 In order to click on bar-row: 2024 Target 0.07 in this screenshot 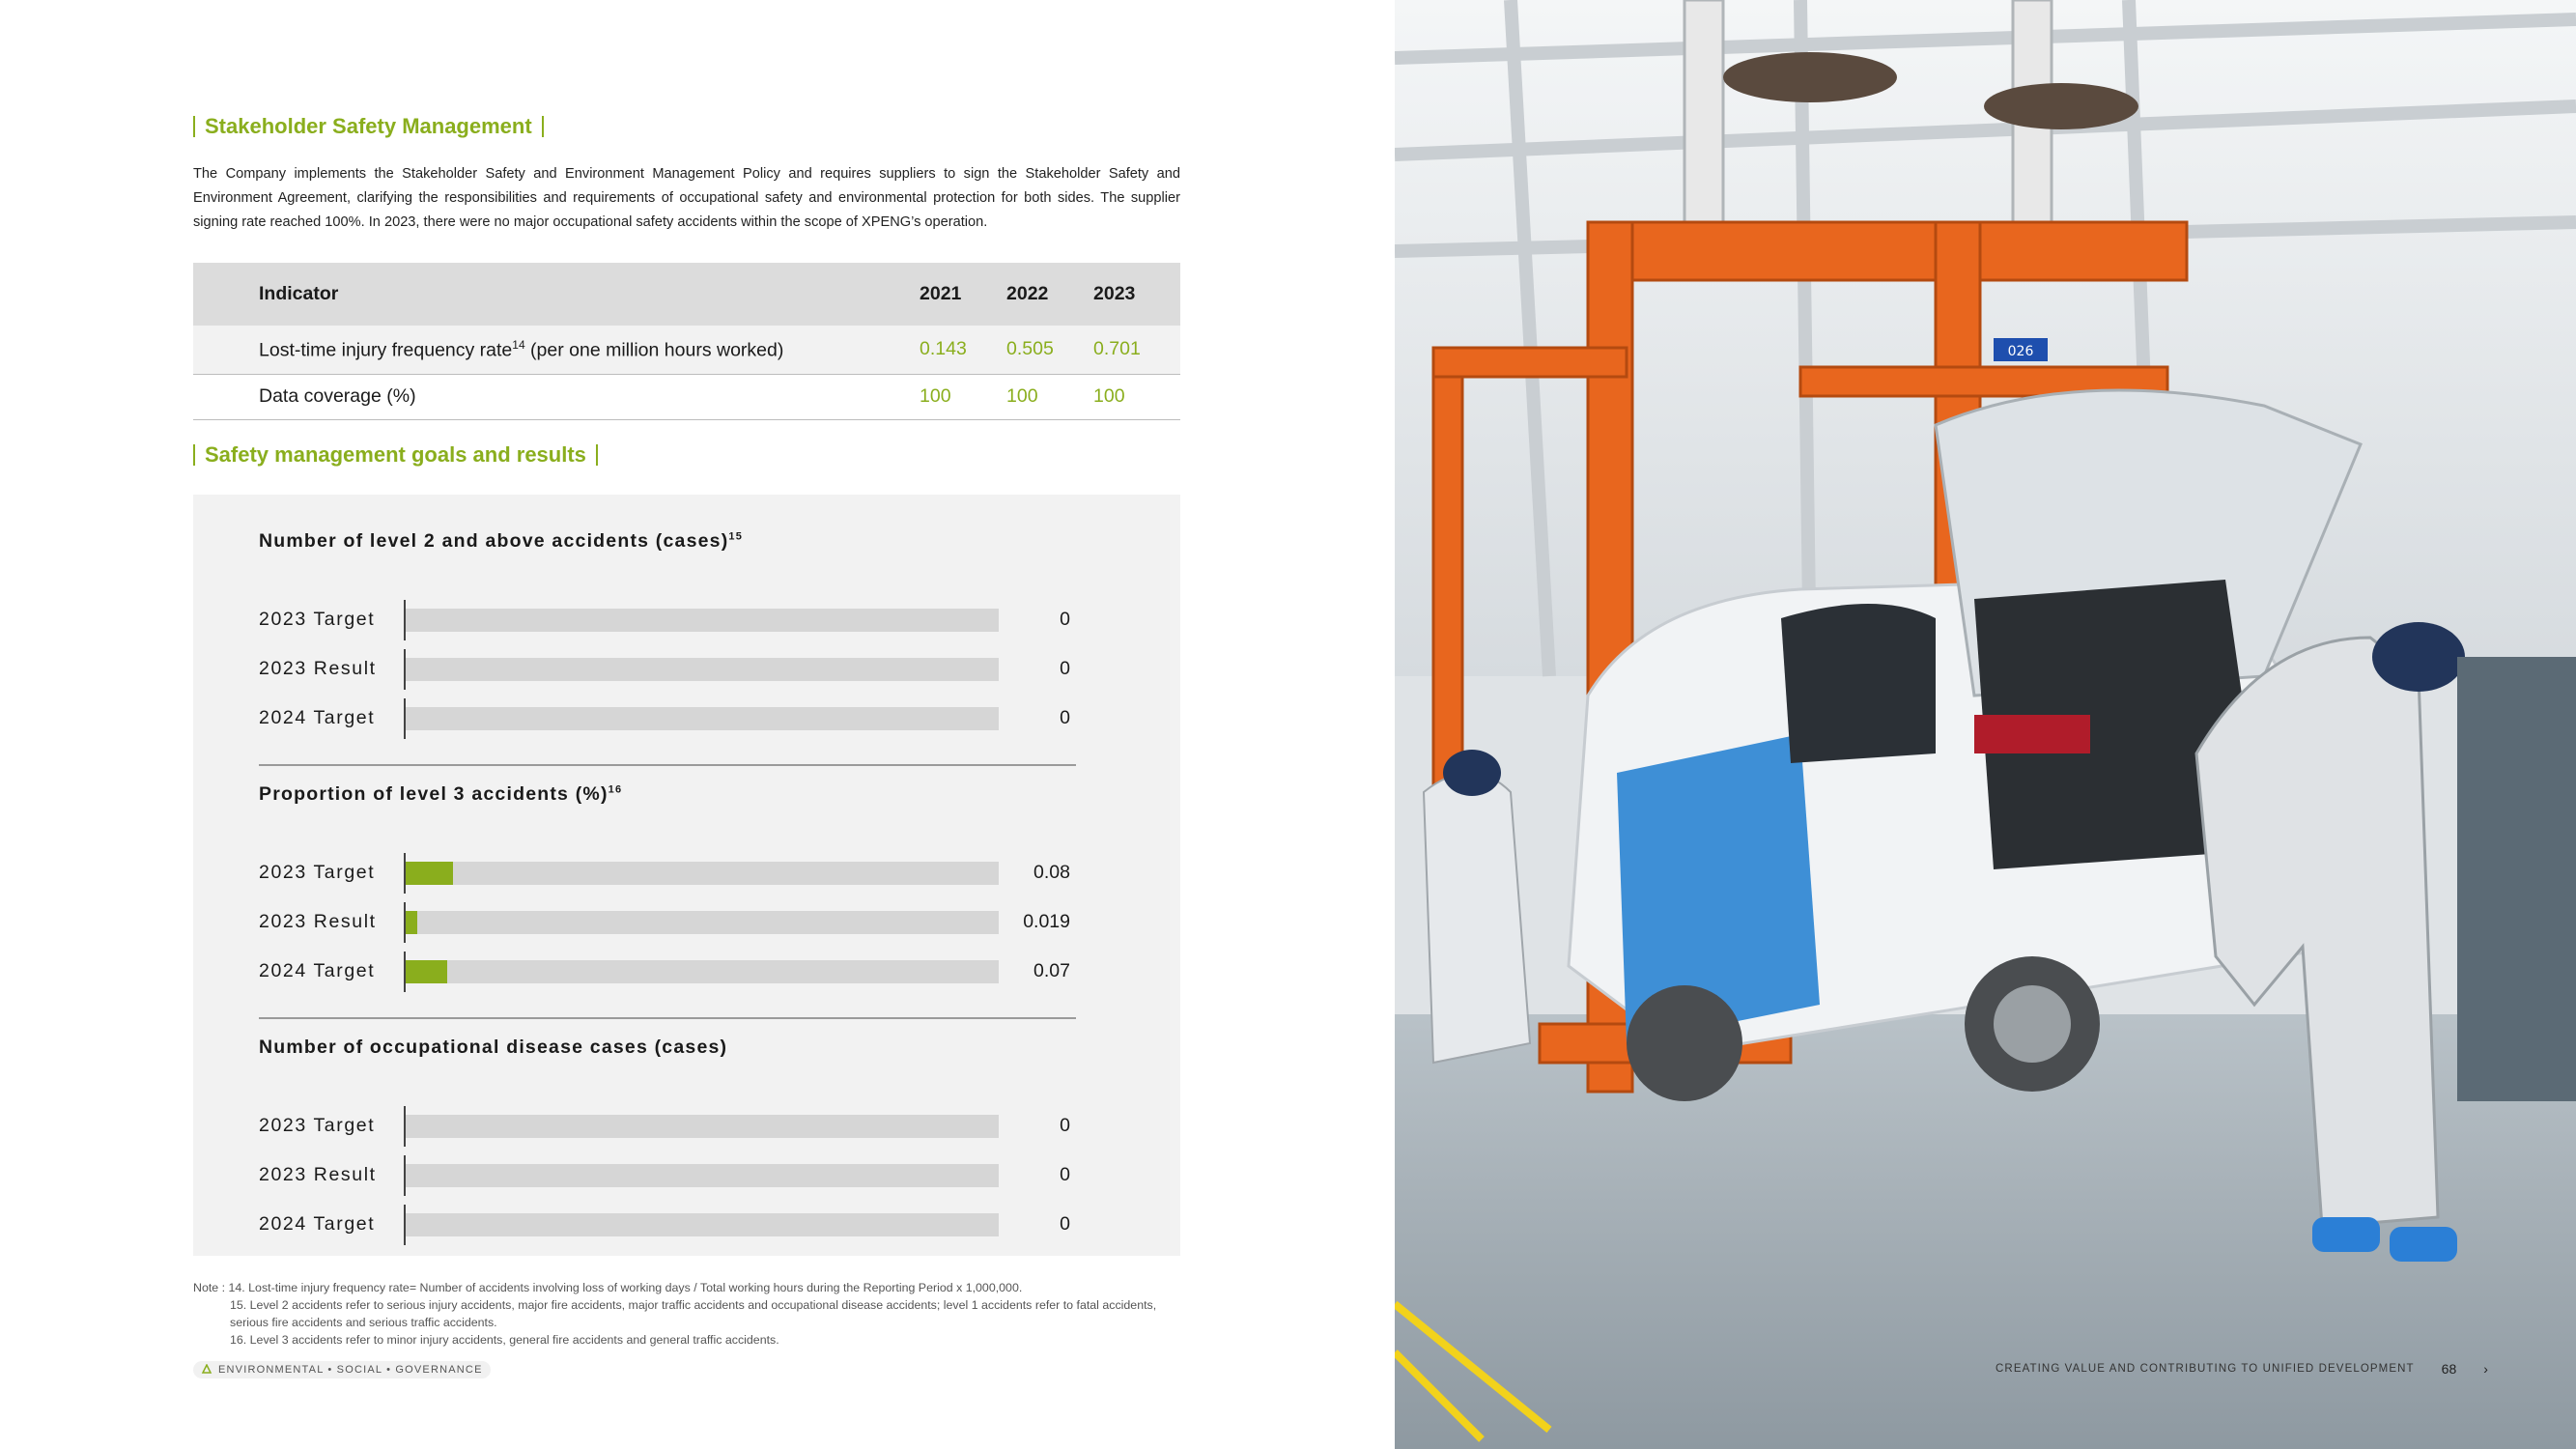, I will do `click(664, 972)`.